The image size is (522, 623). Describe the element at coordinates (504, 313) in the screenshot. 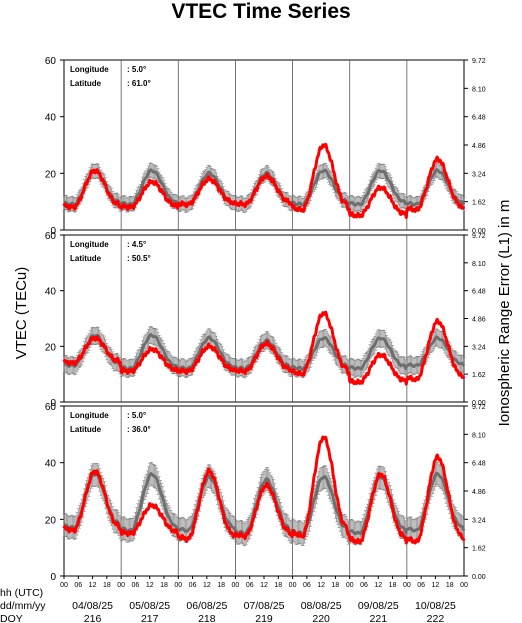

I see `y-axis-label-right: Ionospheric Range Error (L1) in m` at that location.